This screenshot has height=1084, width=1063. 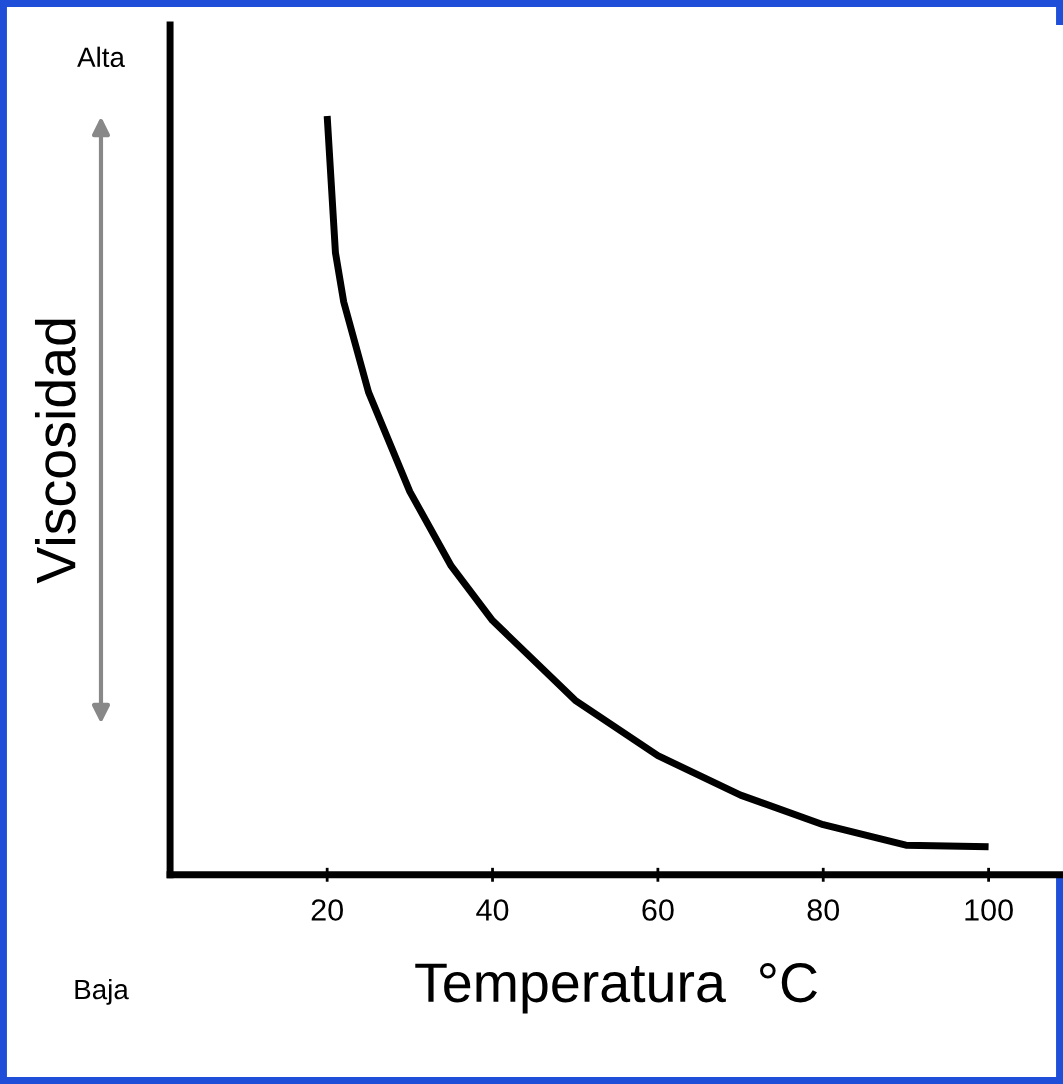 What do you see at coordinates (55, 451) in the screenshot?
I see `y-axis-title: Viscosidad` at bounding box center [55, 451].